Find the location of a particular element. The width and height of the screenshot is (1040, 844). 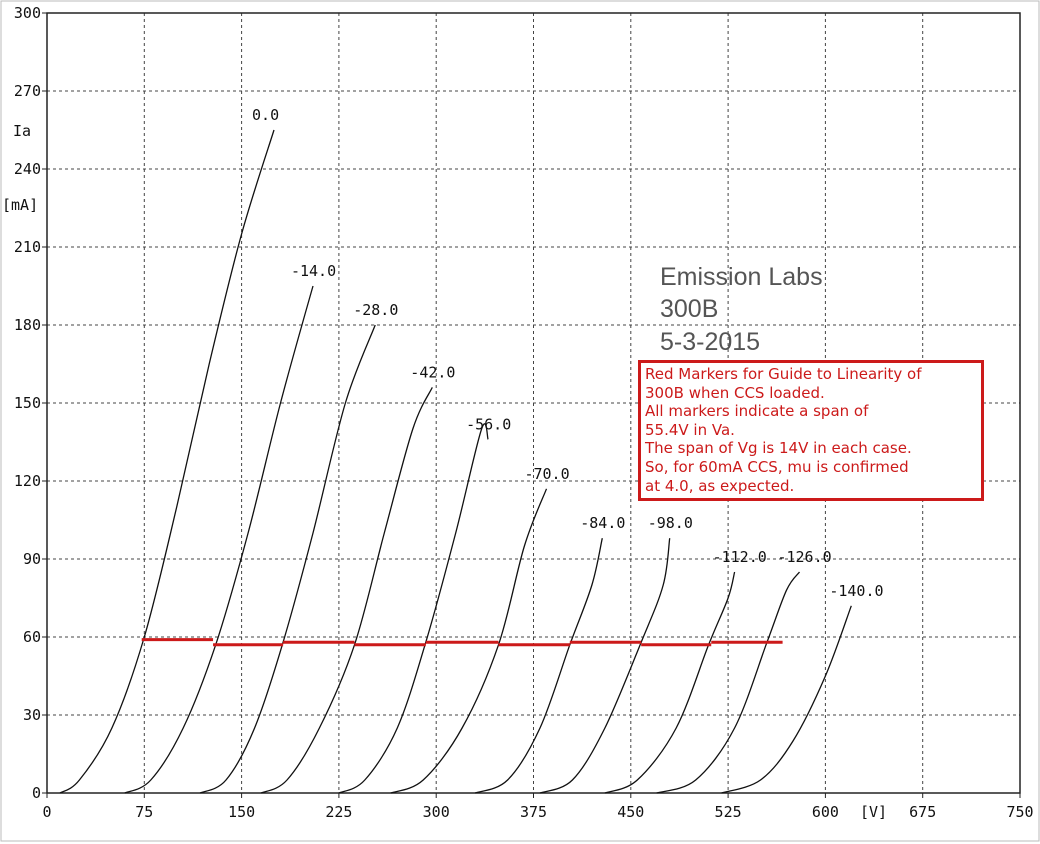

y-tick-label: 210 is located at coordinates (27, 247).